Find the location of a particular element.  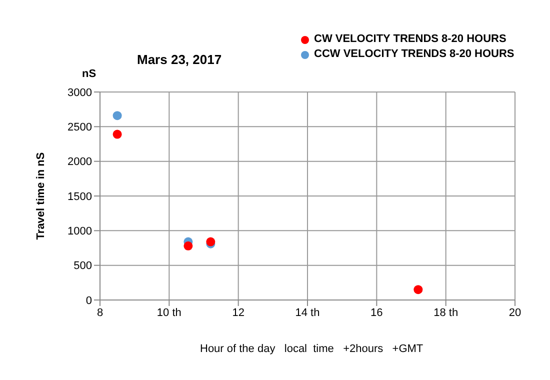

x-tick-label: 12 is located at coordinates (238, 312).